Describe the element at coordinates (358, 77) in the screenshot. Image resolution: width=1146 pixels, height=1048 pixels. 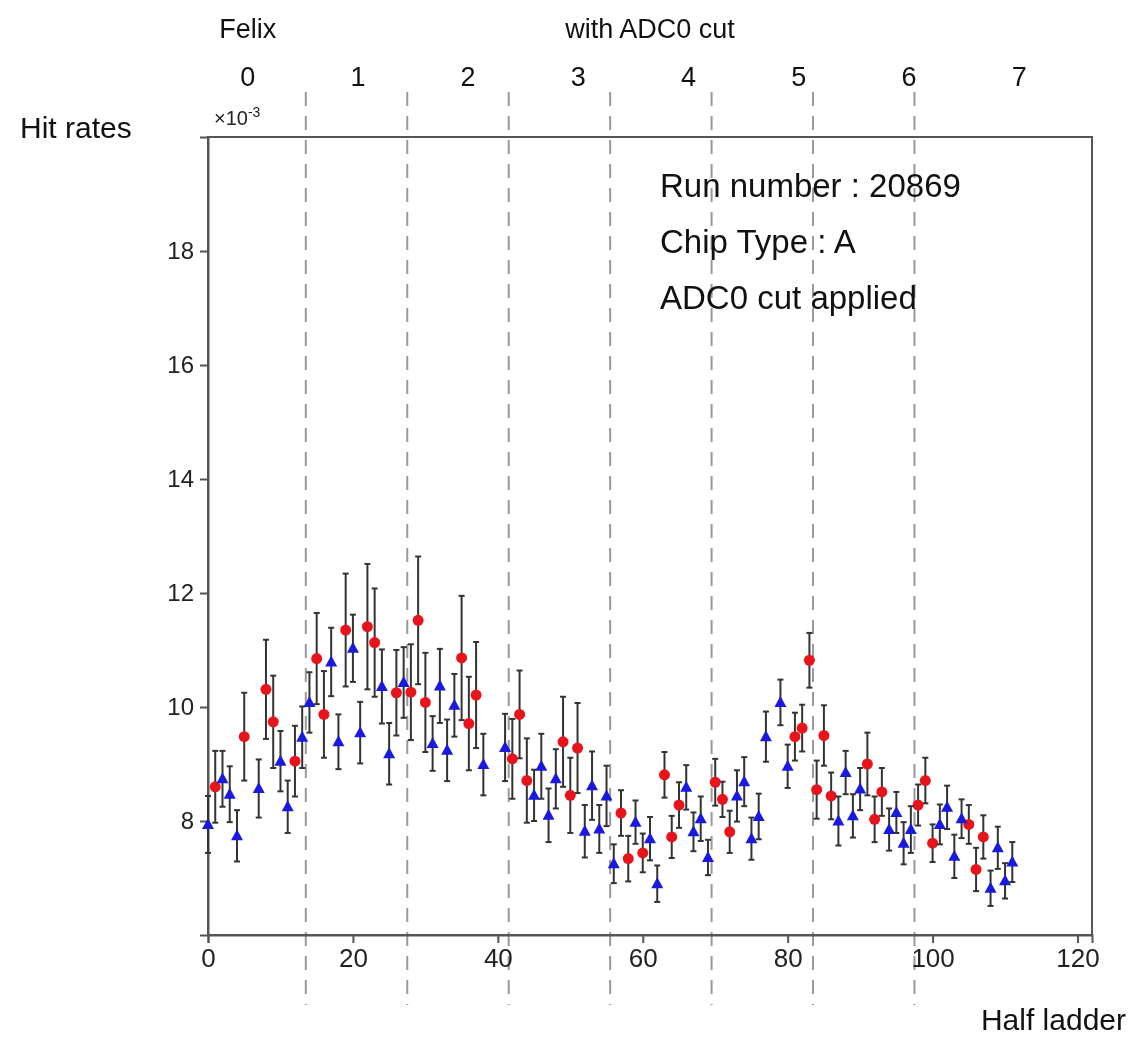
I see `x2-tick-label: 1` at that location.